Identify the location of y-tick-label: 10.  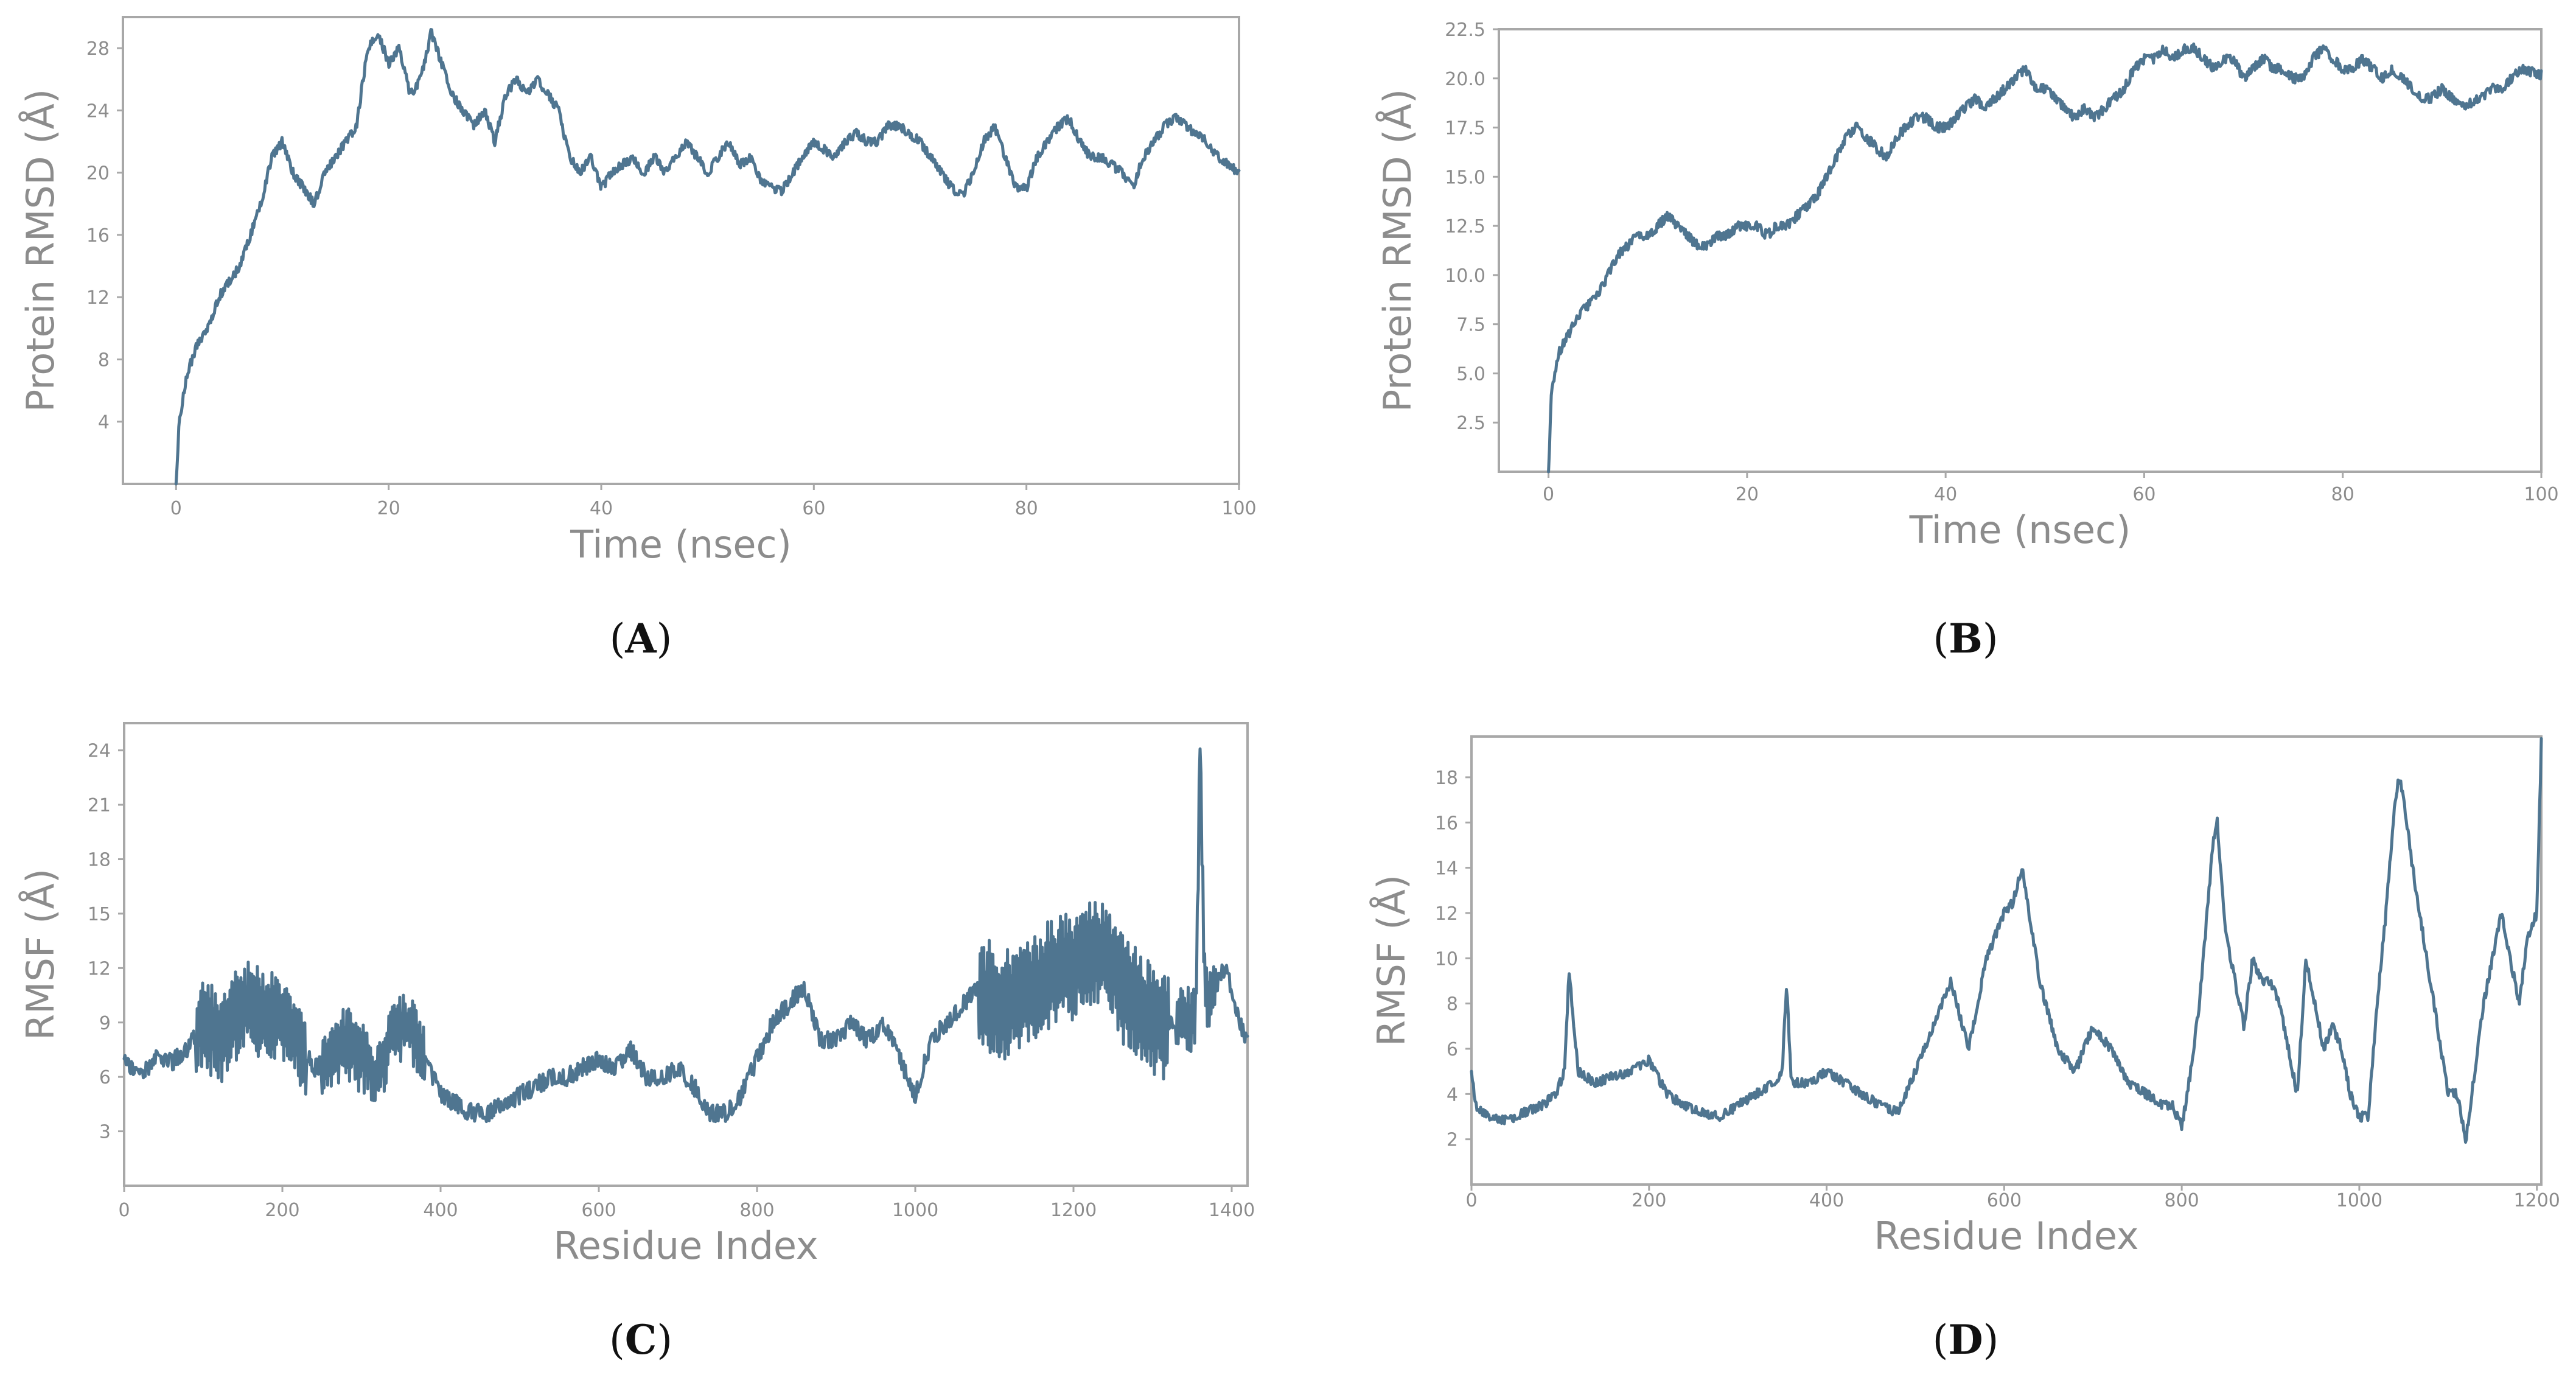
(1446, 959).